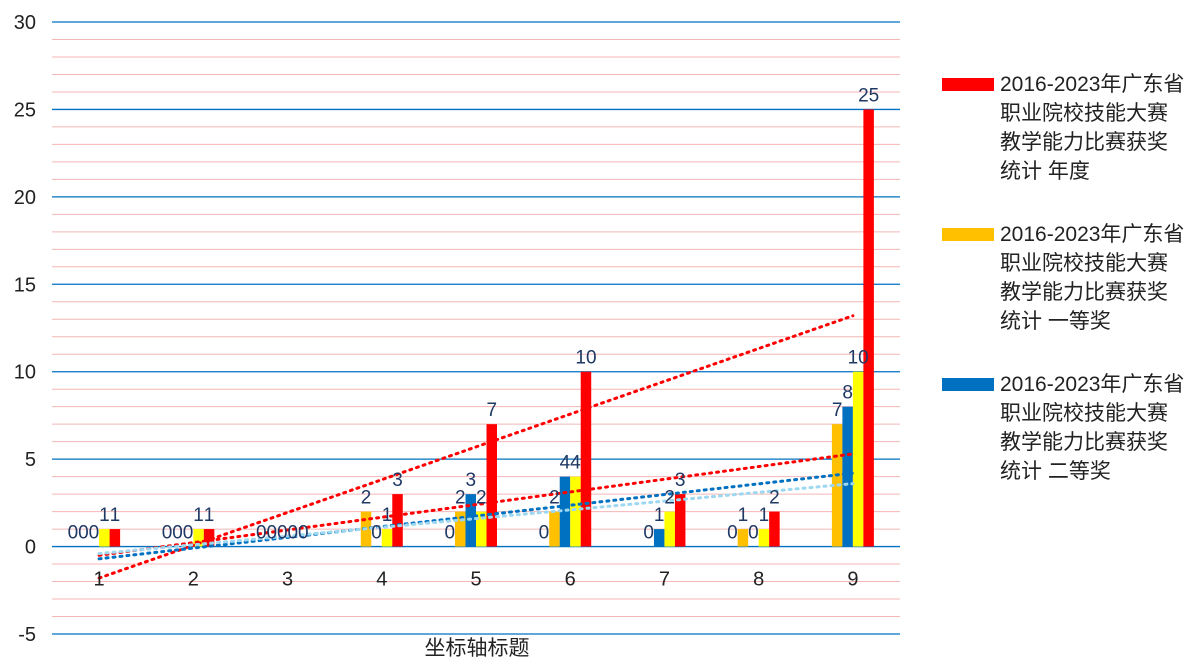  What do you see at coordinates (25, 23) in the screenshot?
I see `y-tick-label: 30` at bounding box center [25, 23].